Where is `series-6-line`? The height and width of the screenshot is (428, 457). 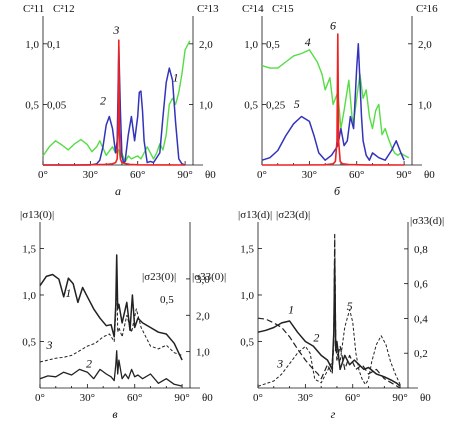
series-6-line is located at coordinates (333, 99).